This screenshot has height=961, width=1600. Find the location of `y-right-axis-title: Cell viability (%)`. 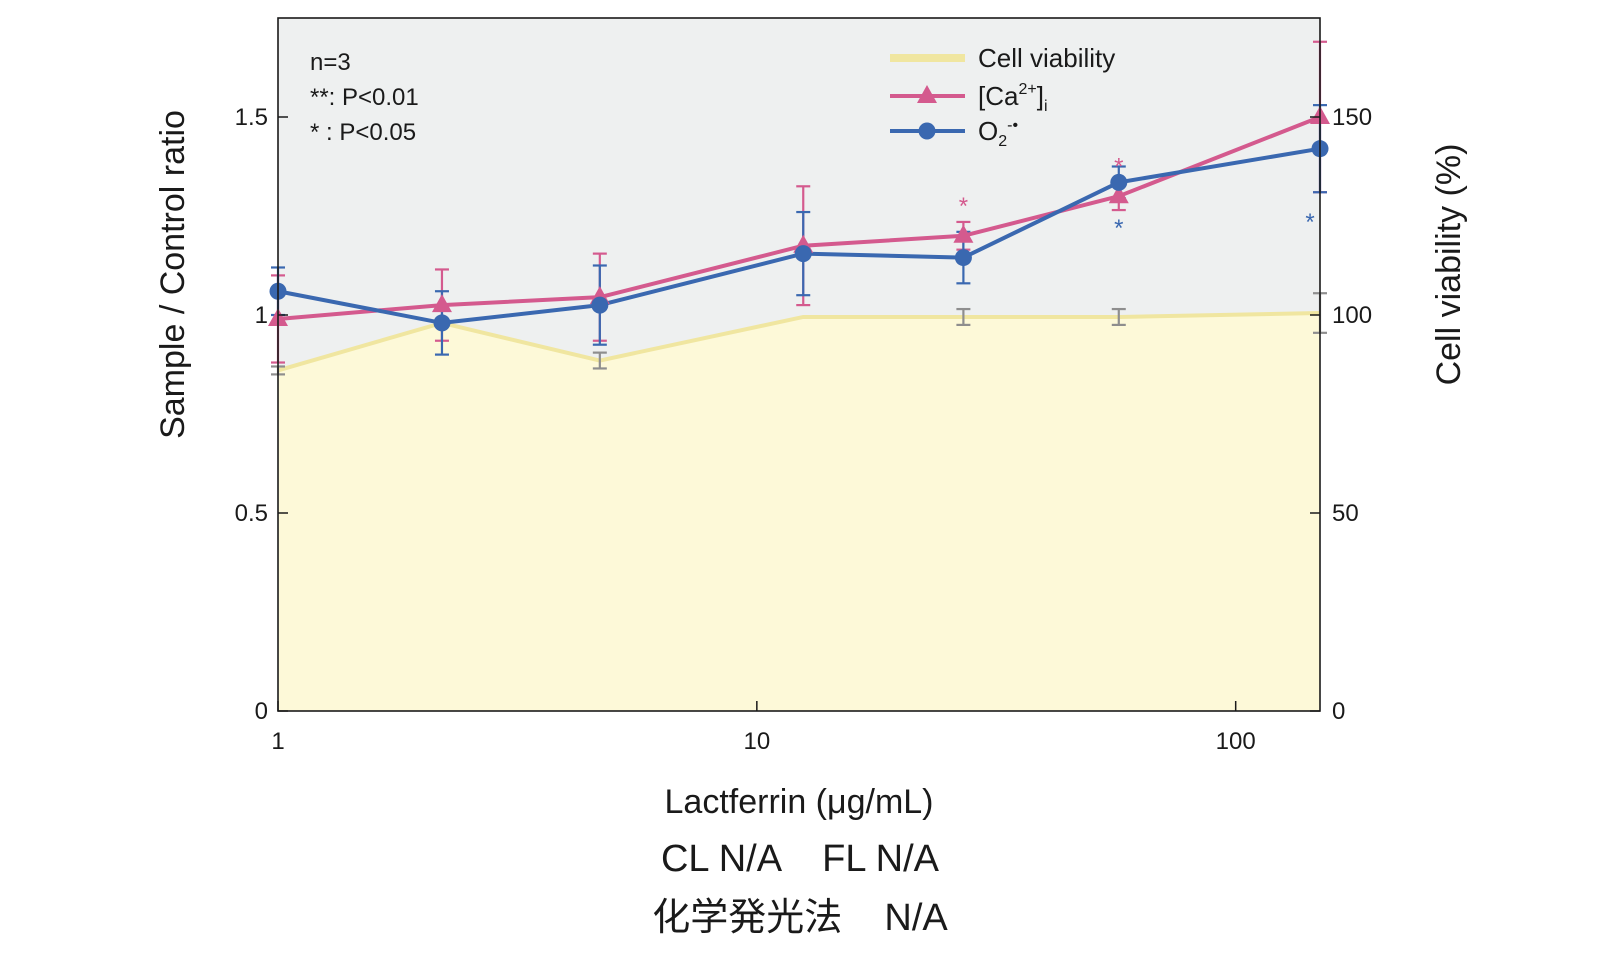

y-right-axis-title: Cell viability (%) is located at coordinates (1449, 265).